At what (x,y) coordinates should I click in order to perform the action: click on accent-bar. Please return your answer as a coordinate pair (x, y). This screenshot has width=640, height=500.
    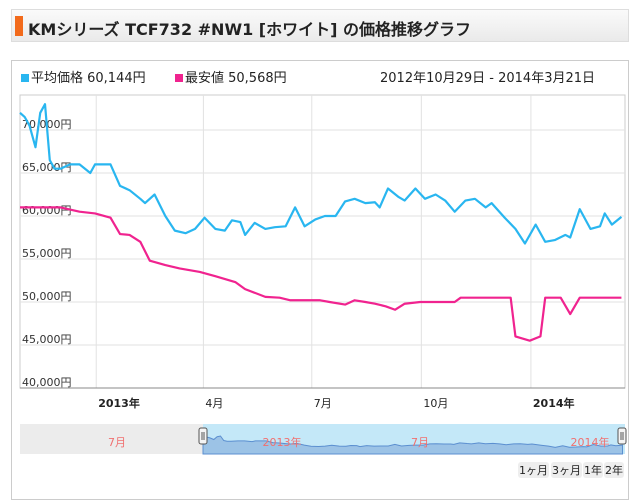
    Looking at the image, I should click on (19, 26).